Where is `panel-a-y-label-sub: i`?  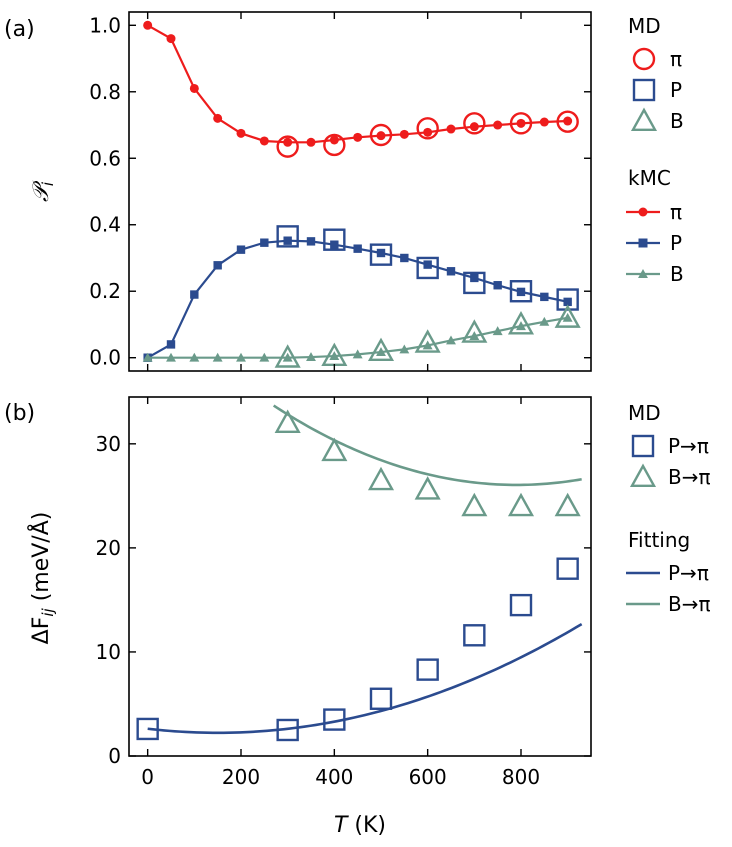 panel-a-y-label-sub: i is located at coordinates (48, 183).